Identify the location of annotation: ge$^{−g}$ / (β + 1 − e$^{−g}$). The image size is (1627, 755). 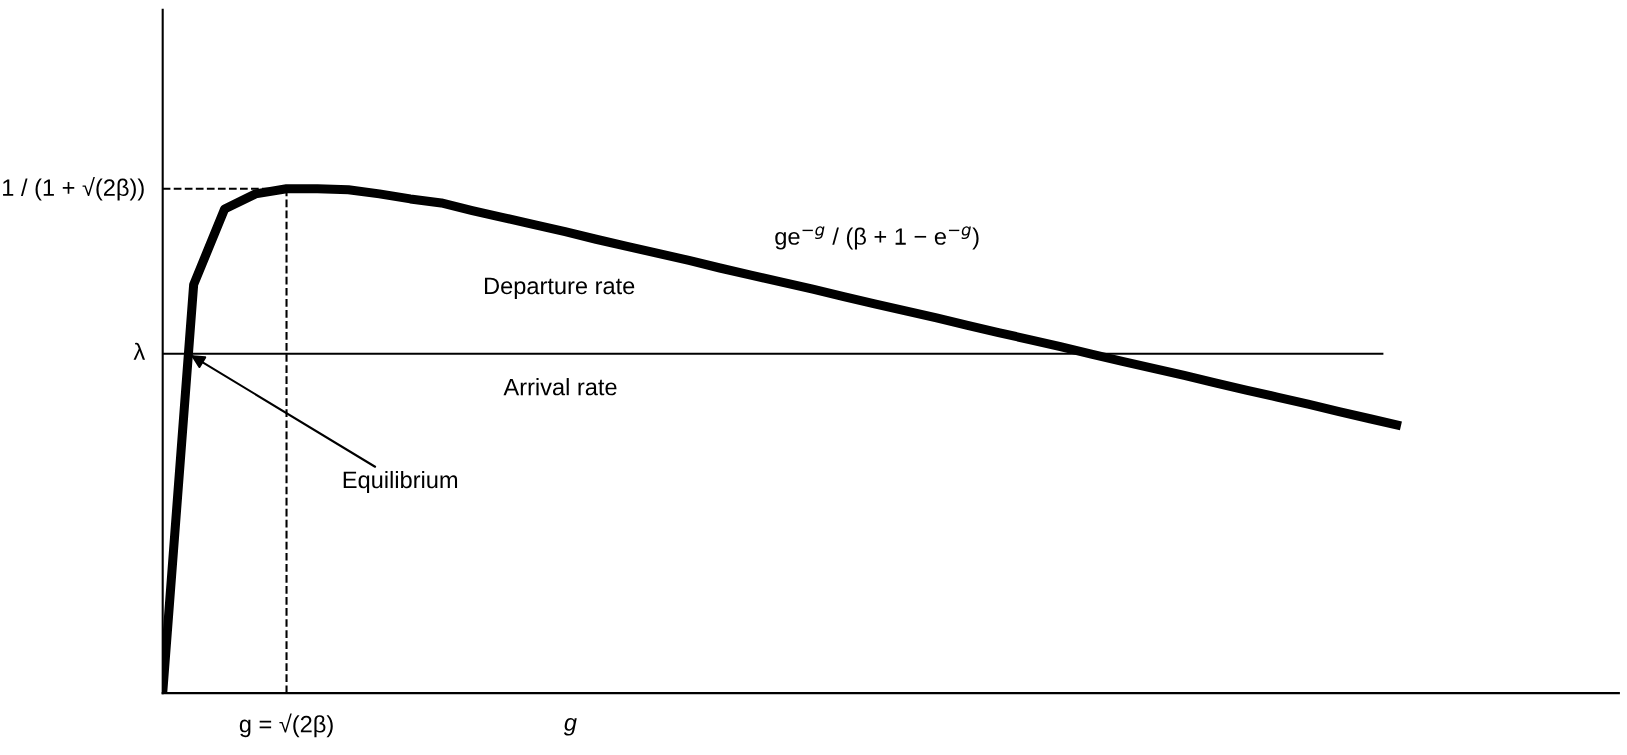
(877, 238).